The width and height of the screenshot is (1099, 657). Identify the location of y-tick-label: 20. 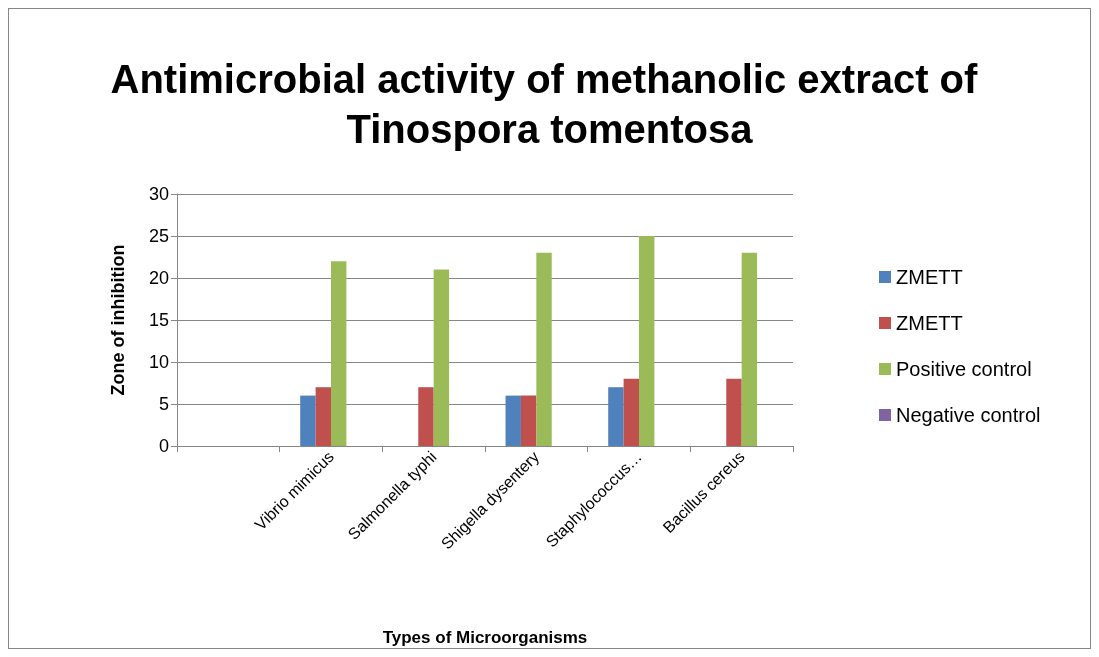
(158, 278).